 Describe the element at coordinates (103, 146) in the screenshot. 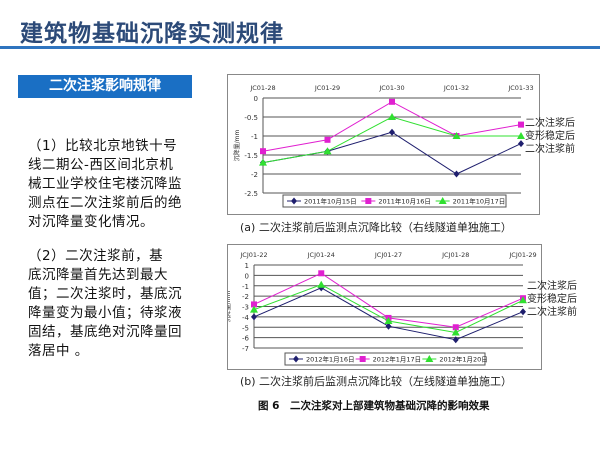

I see `text-line: （1）比较北京地铁十号` at that location.